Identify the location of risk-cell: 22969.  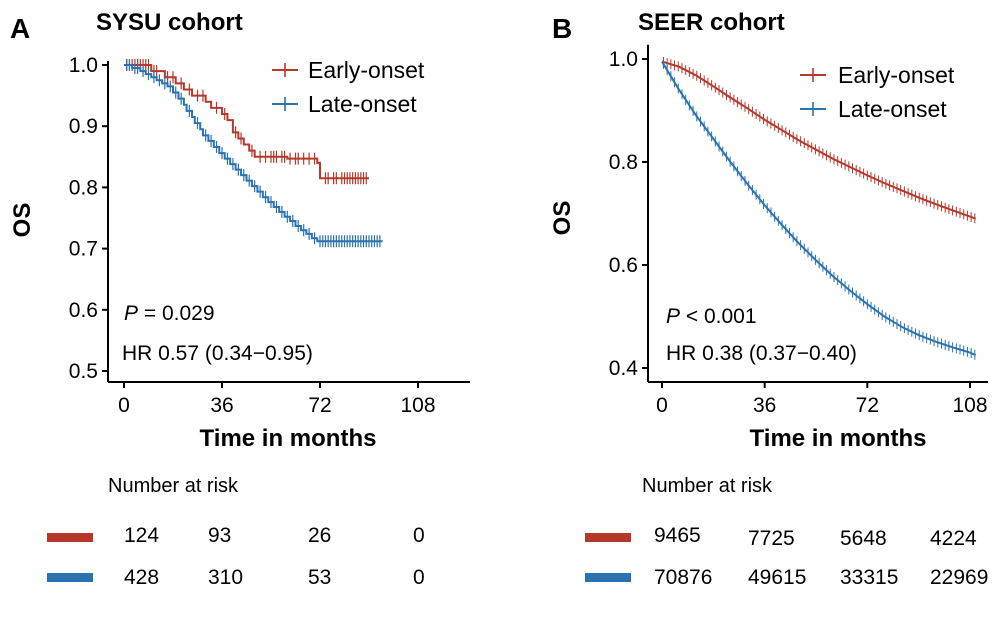
(959, 577).